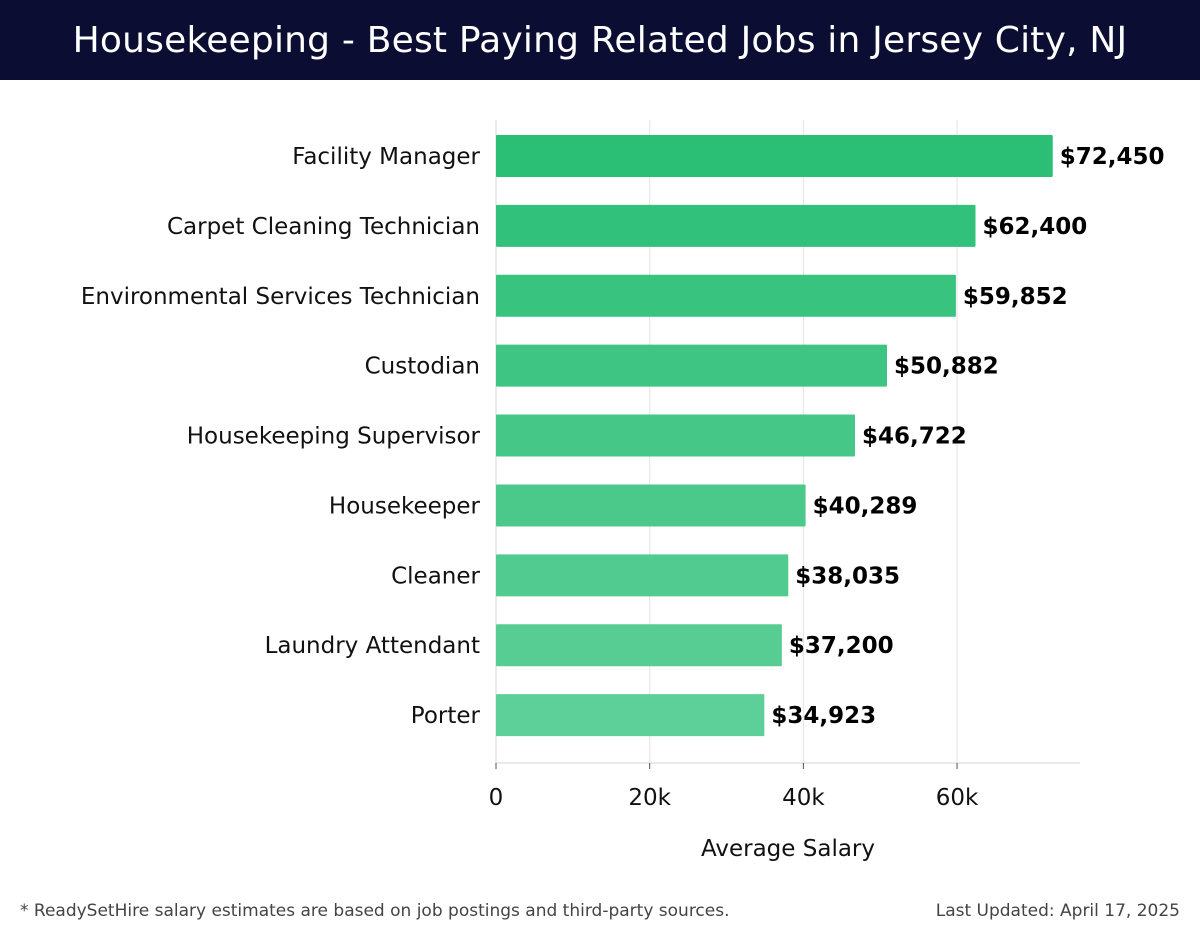 Image resolution: width=1200 pixels, height=940 pixels. I want to click on value-label: $46,722, so click(914, 437).